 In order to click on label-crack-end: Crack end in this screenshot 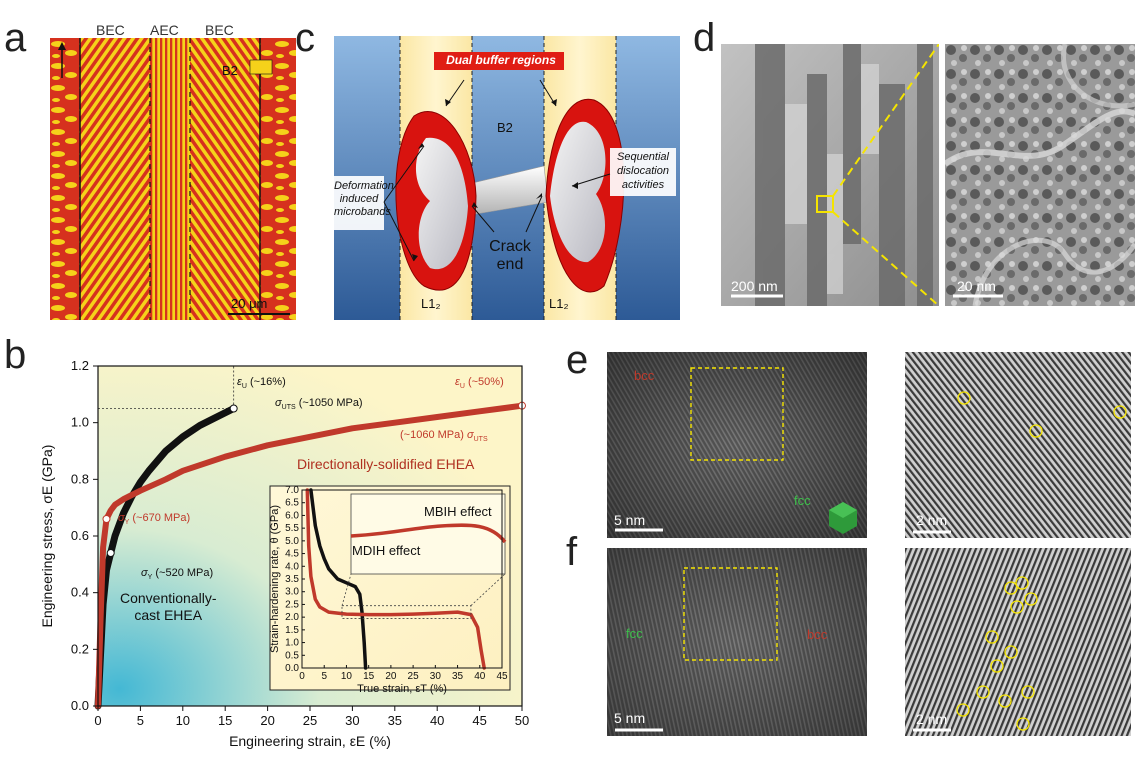, I will do `click(510, 256)`.